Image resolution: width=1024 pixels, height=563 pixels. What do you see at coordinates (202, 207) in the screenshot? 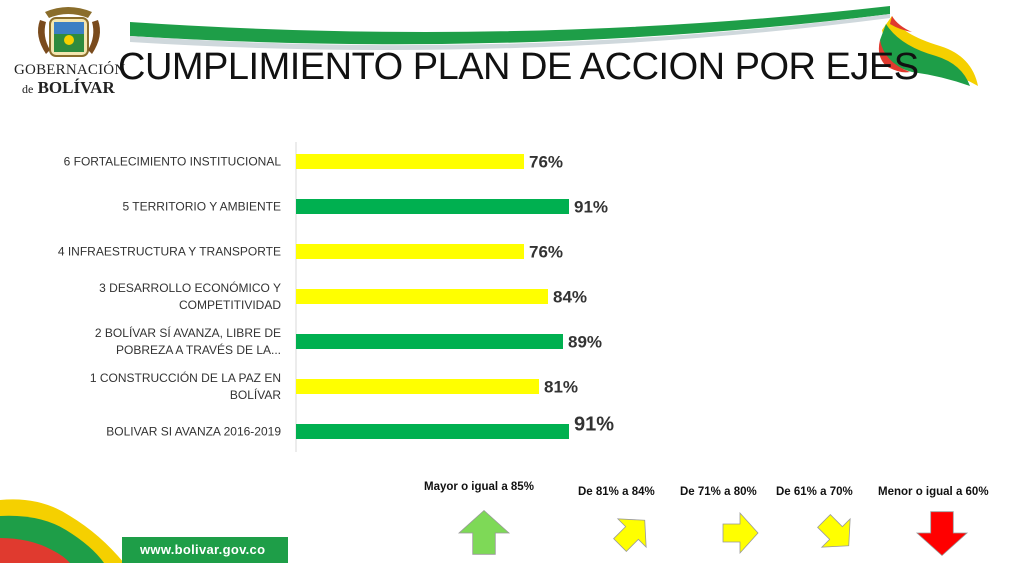
I see `category-label: 5 TERRITORIO Y AMBIENTE` at bounding box center [202, 207].